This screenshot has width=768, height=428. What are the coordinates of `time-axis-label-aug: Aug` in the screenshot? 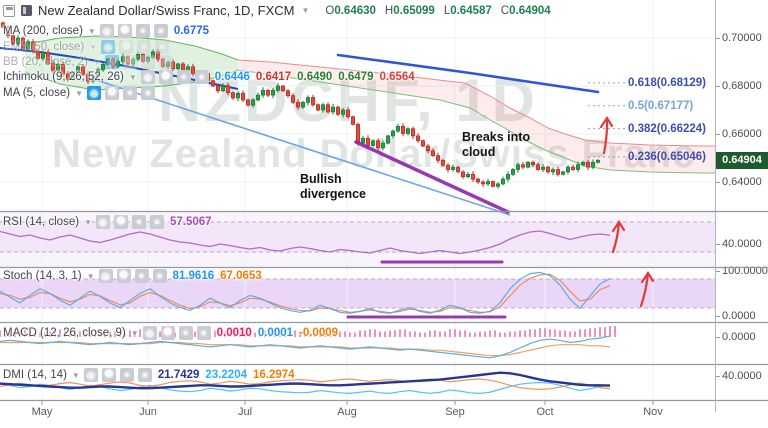 It's located at (347, 412).